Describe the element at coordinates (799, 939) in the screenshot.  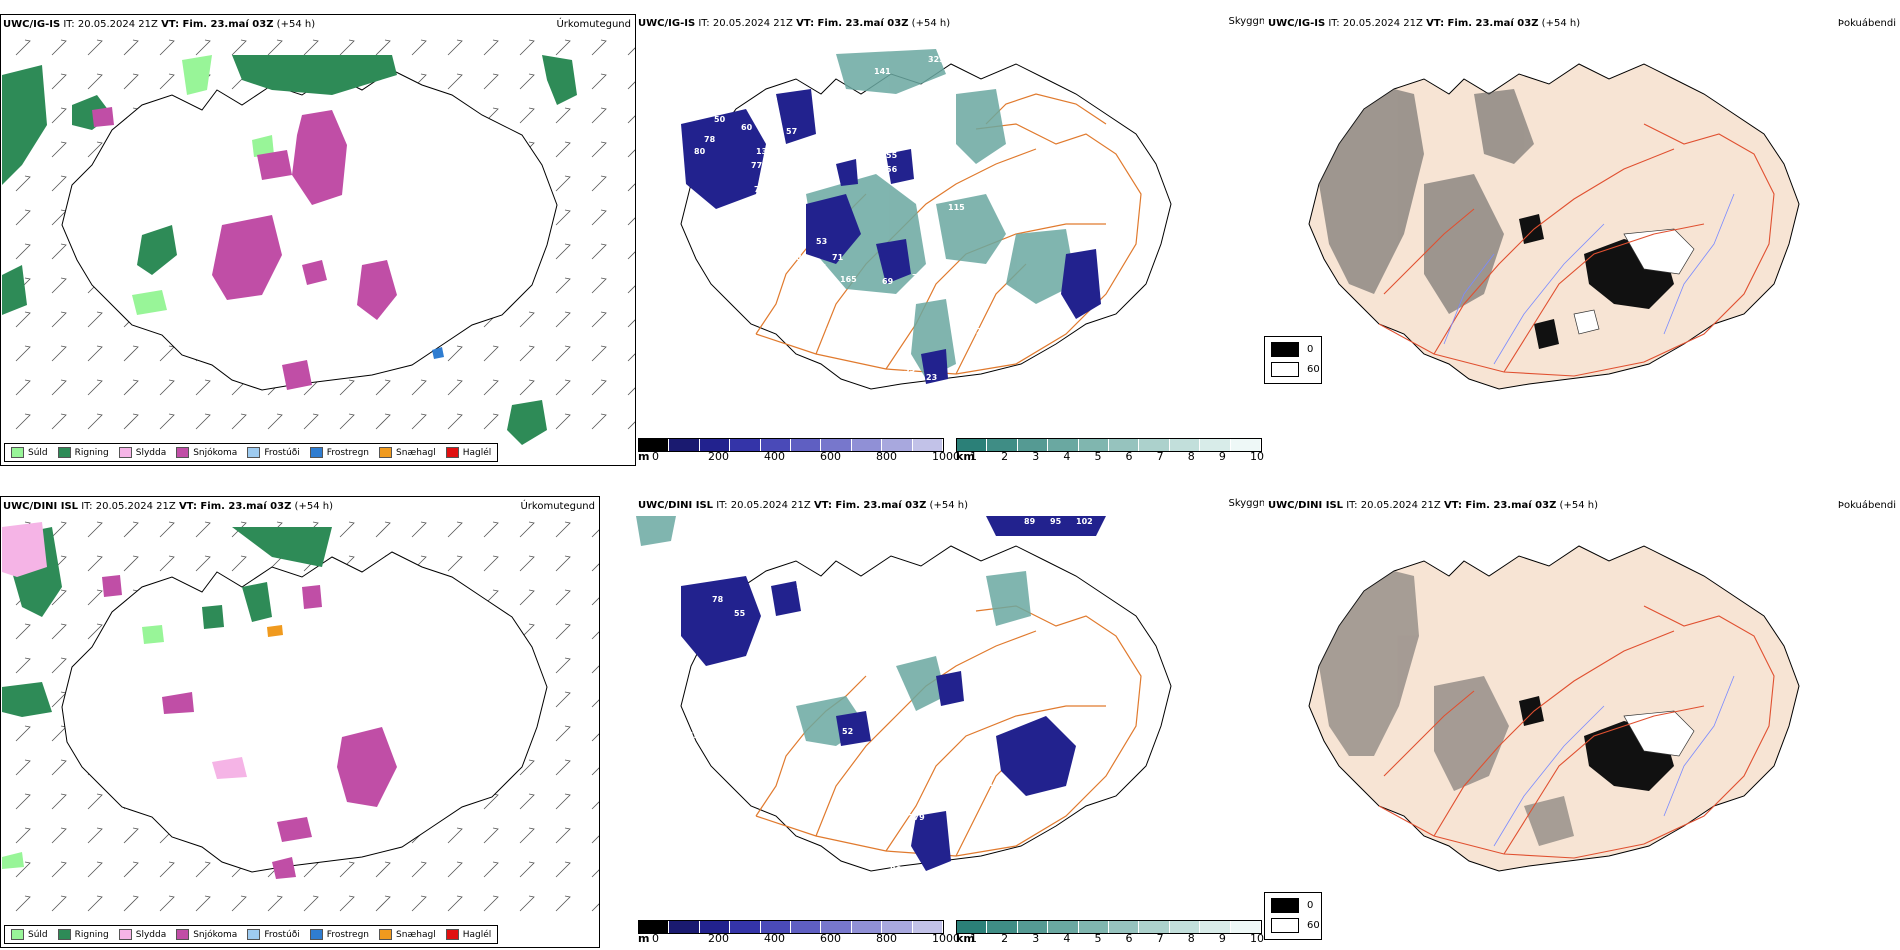
I see `ceiling-ticks: m 0 200 400 600 800 1000` at that location.